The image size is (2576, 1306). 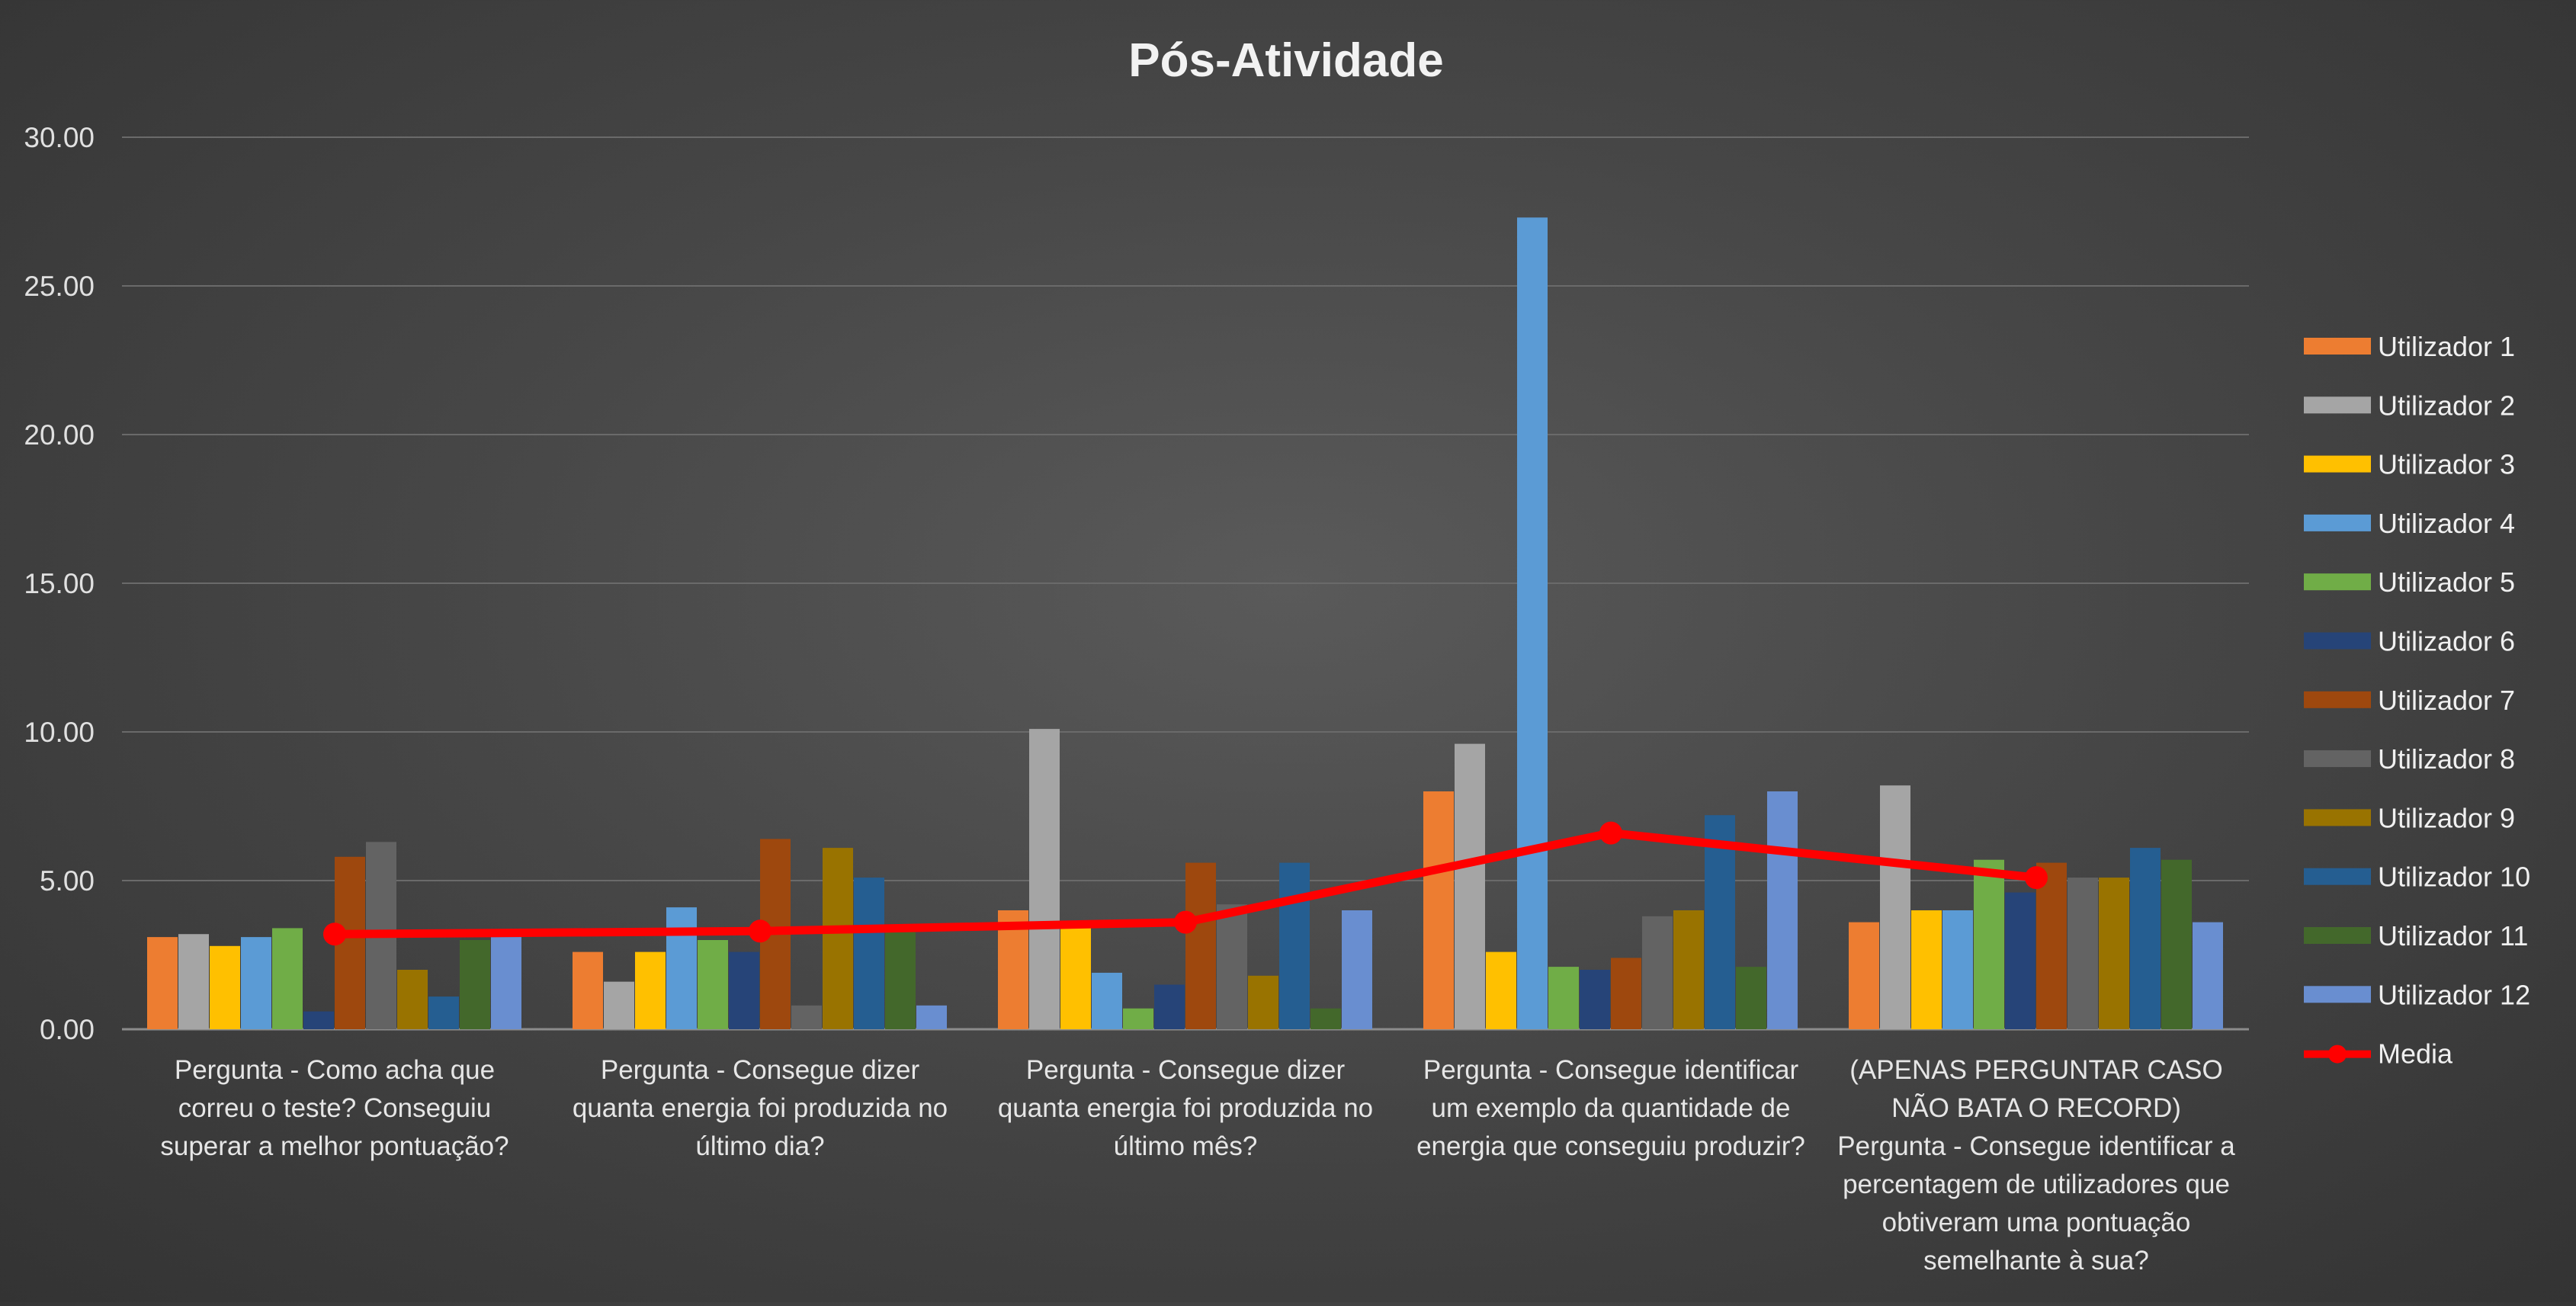 What do you see at coordinates (2036, 1108) in the screenshot?
I see `category-label: NÃO BATA O RECORD)` at bounding box center [2036, 1108].